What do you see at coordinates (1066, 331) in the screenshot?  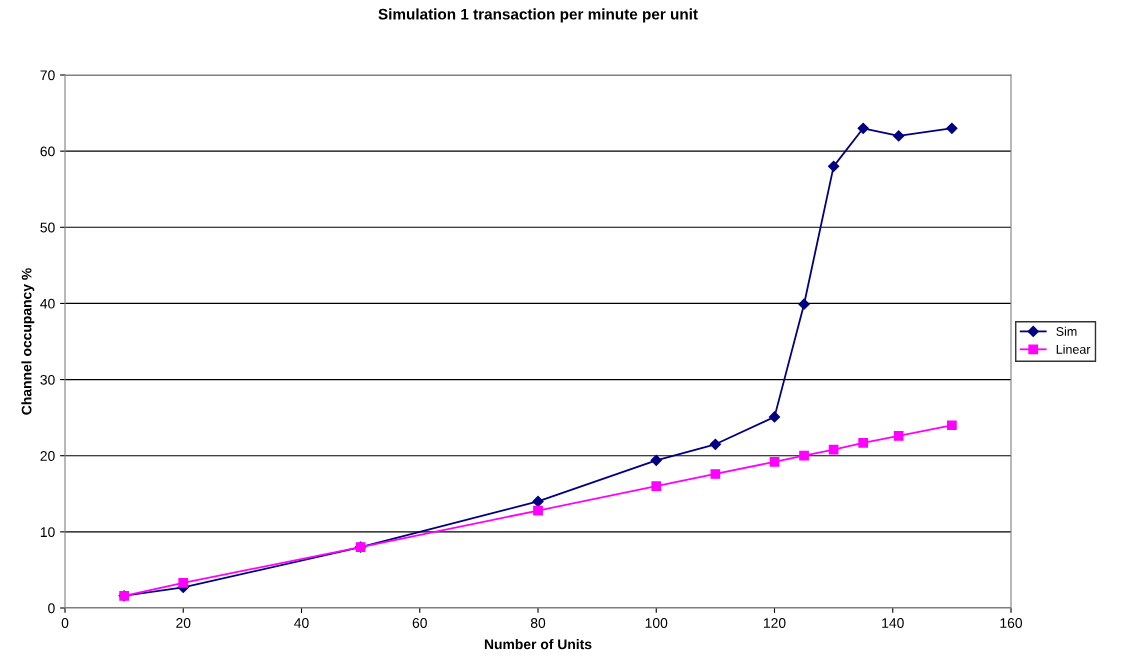 I see `legend-label: Sim` at bounding box center [1066, 331].